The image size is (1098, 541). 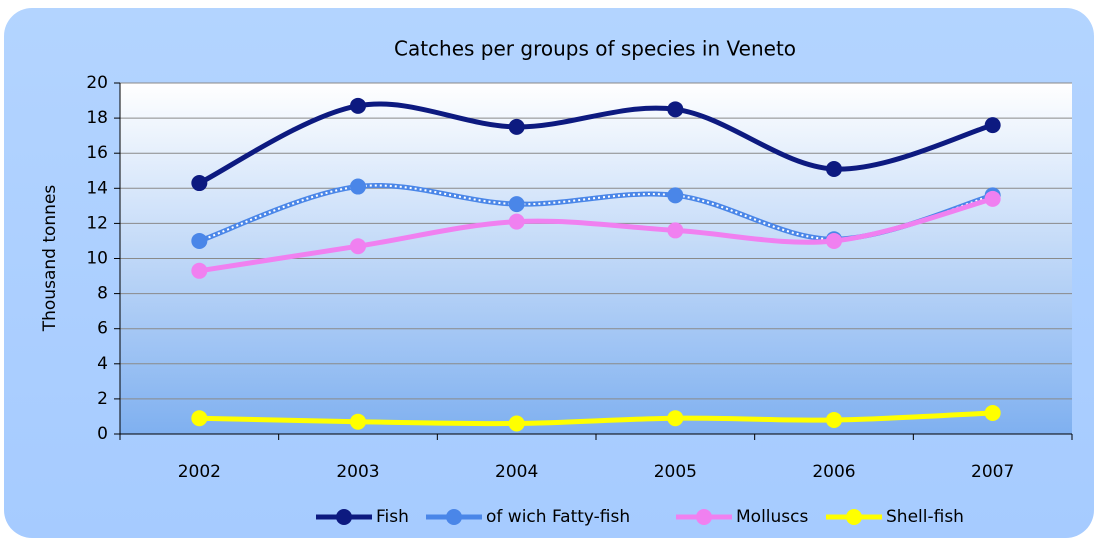 I want to click on x-tick-label: 2007, so click(x=992, y=472).